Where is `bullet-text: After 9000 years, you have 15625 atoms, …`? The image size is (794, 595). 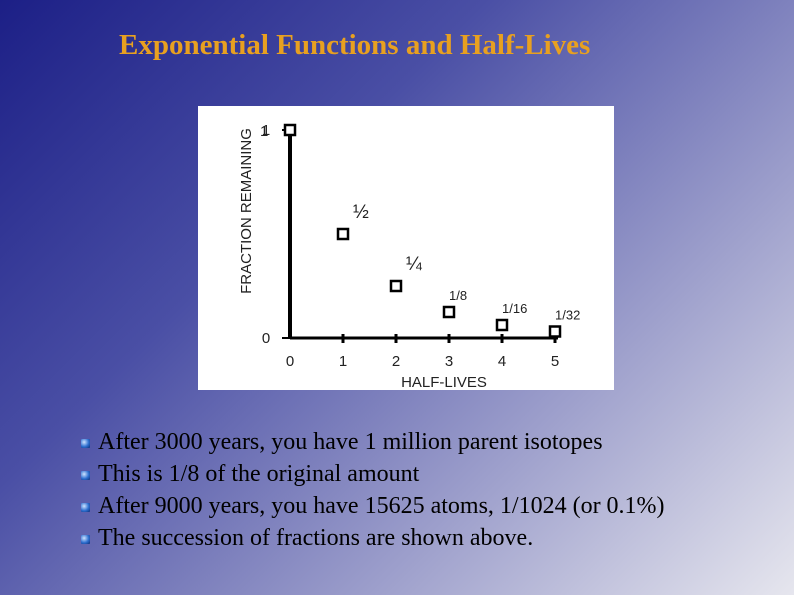
bullet-text: After 9000 years, you have 15625 atoms, … is located at coordinates (381, 506).